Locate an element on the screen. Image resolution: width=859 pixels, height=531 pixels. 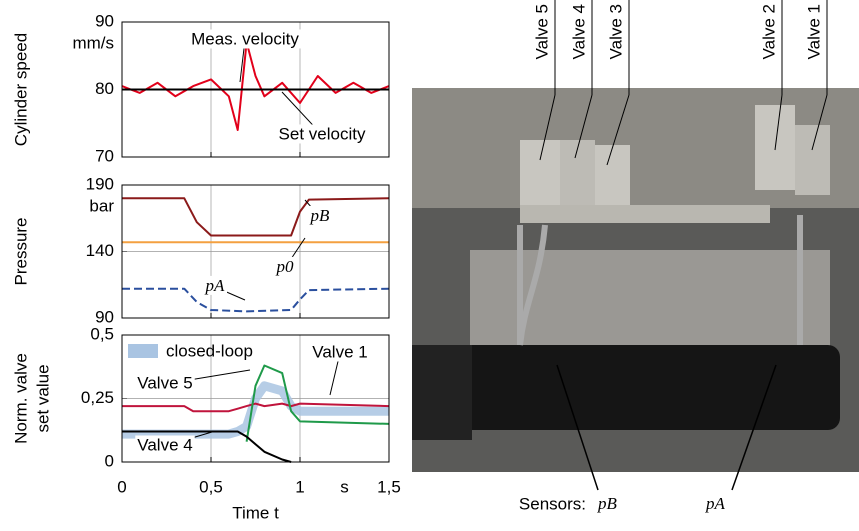
y-axis-label: Pressure is located at coordinates (20, 251).